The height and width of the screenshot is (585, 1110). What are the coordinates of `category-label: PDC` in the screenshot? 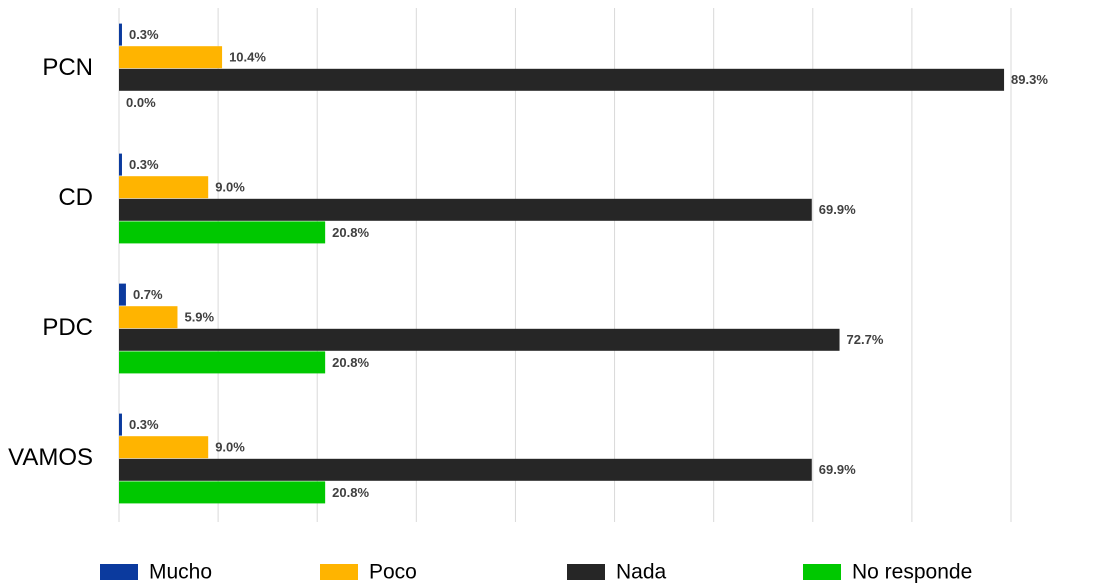 It's located at (67, 327).